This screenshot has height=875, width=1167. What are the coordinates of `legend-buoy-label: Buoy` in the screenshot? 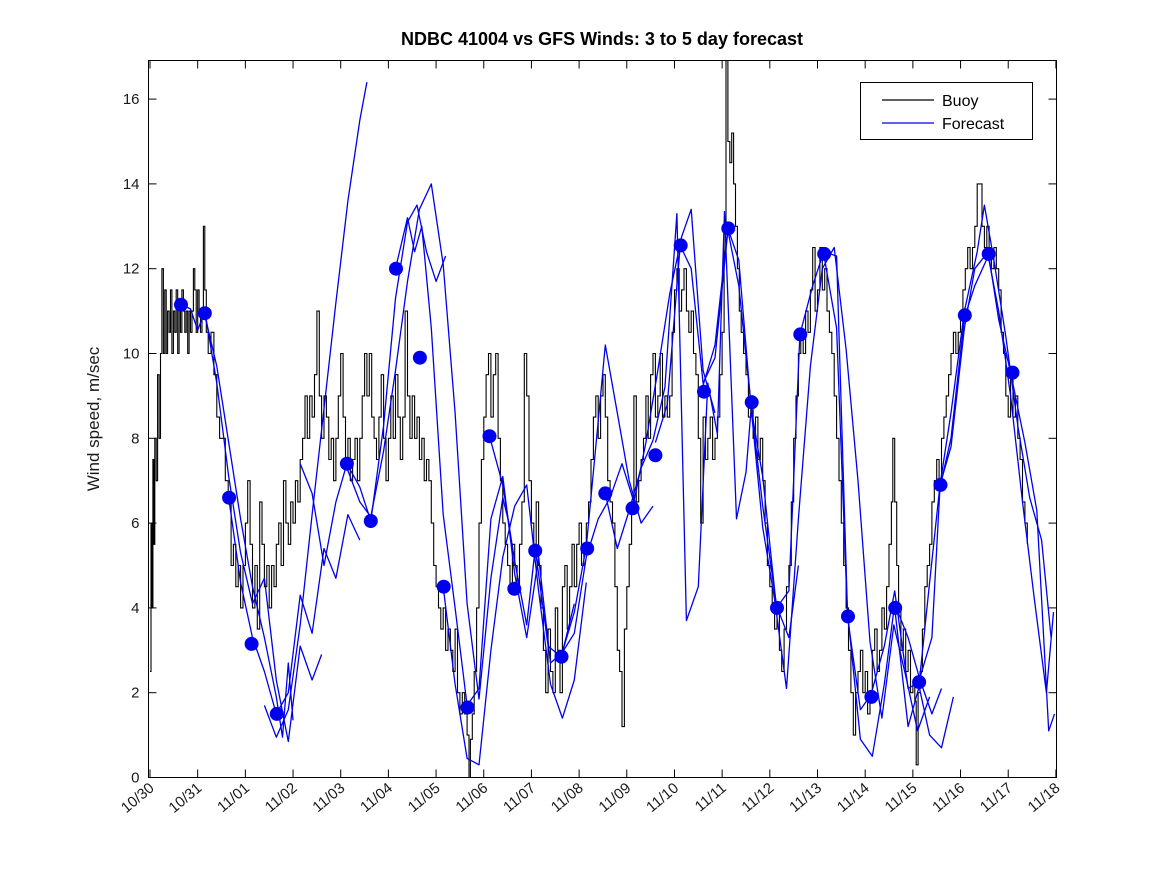 It's located at (960, 101).